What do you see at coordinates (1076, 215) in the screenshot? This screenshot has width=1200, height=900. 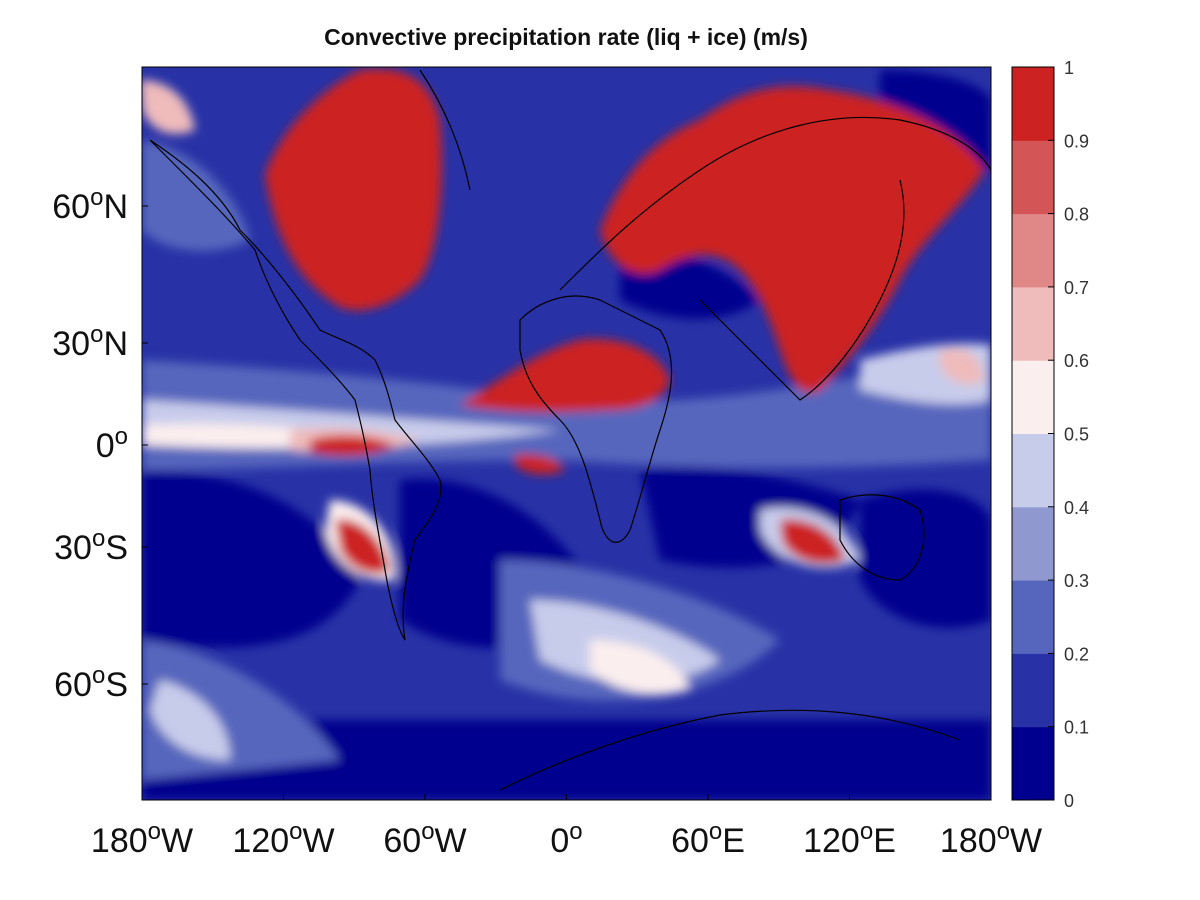 I see `colorbar-tick-label: 0.8` at bounding box center [1076, 215].